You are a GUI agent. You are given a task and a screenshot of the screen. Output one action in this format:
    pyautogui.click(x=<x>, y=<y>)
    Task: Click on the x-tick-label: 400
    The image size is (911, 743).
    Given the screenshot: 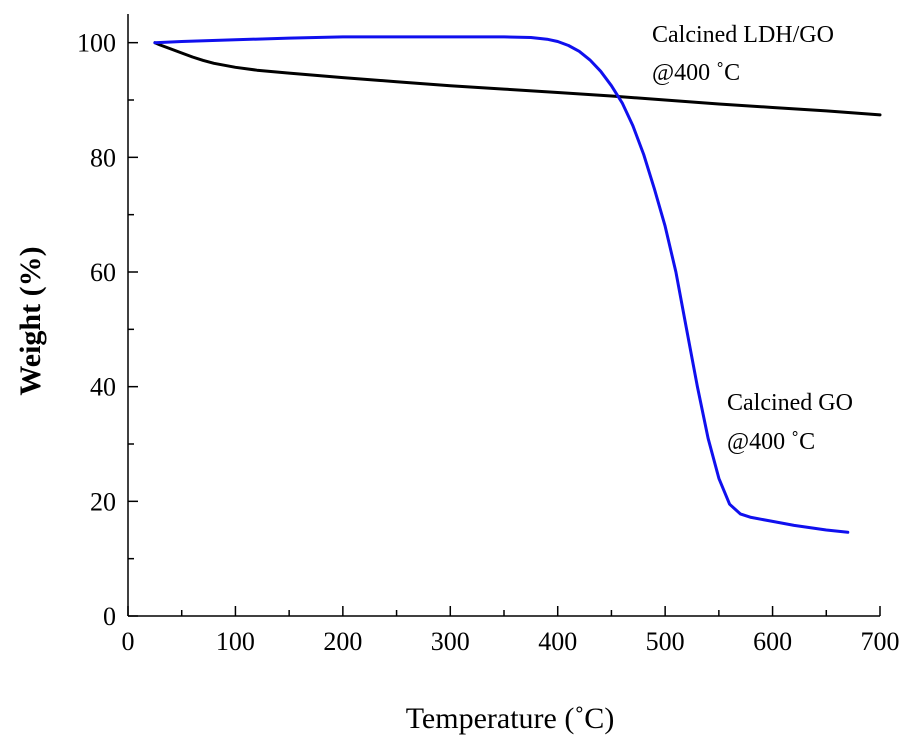 What is the action you would take?
    pyautogui.click(x=557, y=641)
    